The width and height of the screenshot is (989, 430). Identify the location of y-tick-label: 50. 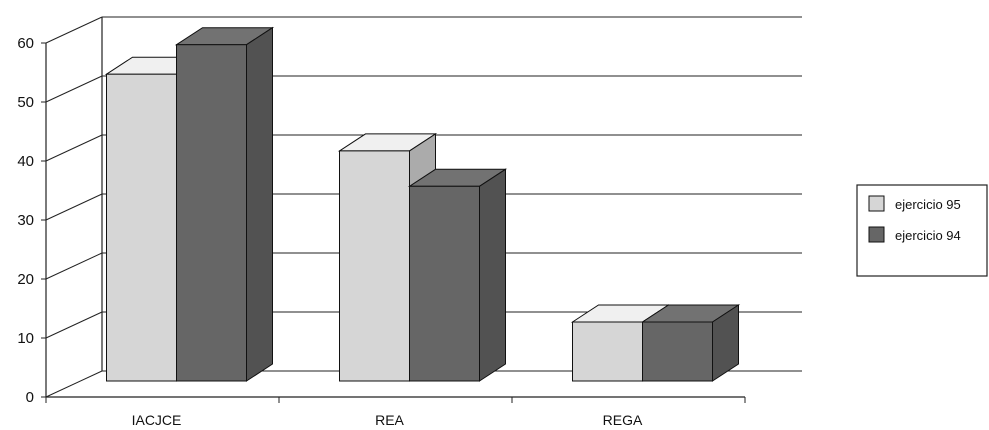
(25, 102).